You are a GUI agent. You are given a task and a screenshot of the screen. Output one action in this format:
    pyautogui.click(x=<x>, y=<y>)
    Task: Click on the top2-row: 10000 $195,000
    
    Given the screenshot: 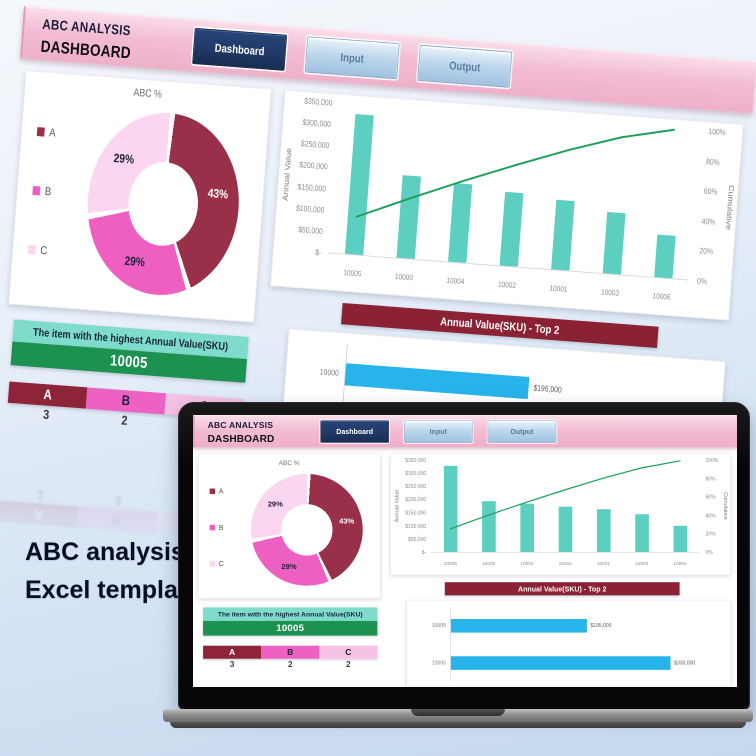 What is the action you would take?
    pyautogui.click(x=563, y=625)
    